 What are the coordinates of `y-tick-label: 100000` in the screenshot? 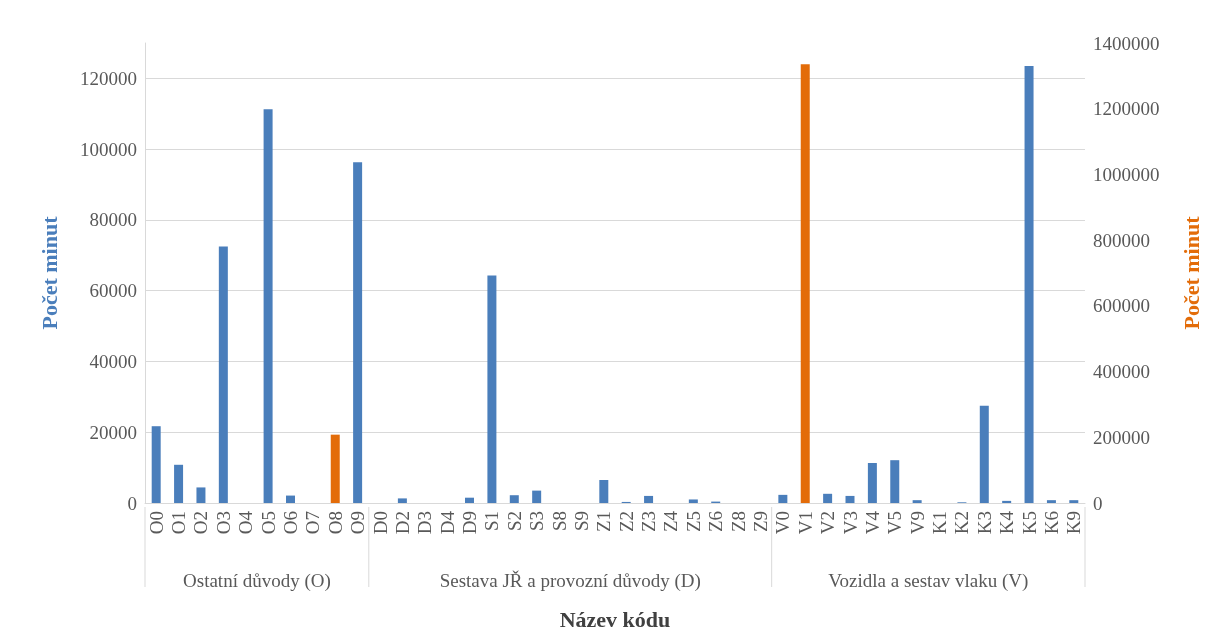 It's located at (108, 149).